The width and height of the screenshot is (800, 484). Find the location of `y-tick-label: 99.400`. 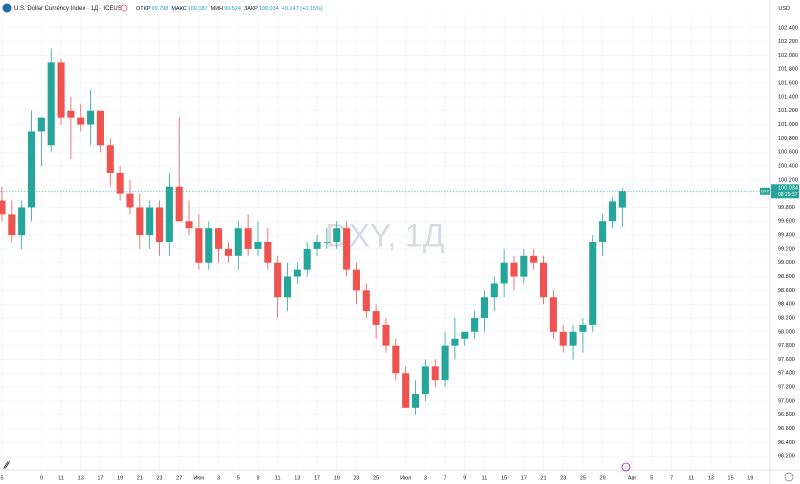

y-tick-label: 99.400 is located at coordinates (786, 236).